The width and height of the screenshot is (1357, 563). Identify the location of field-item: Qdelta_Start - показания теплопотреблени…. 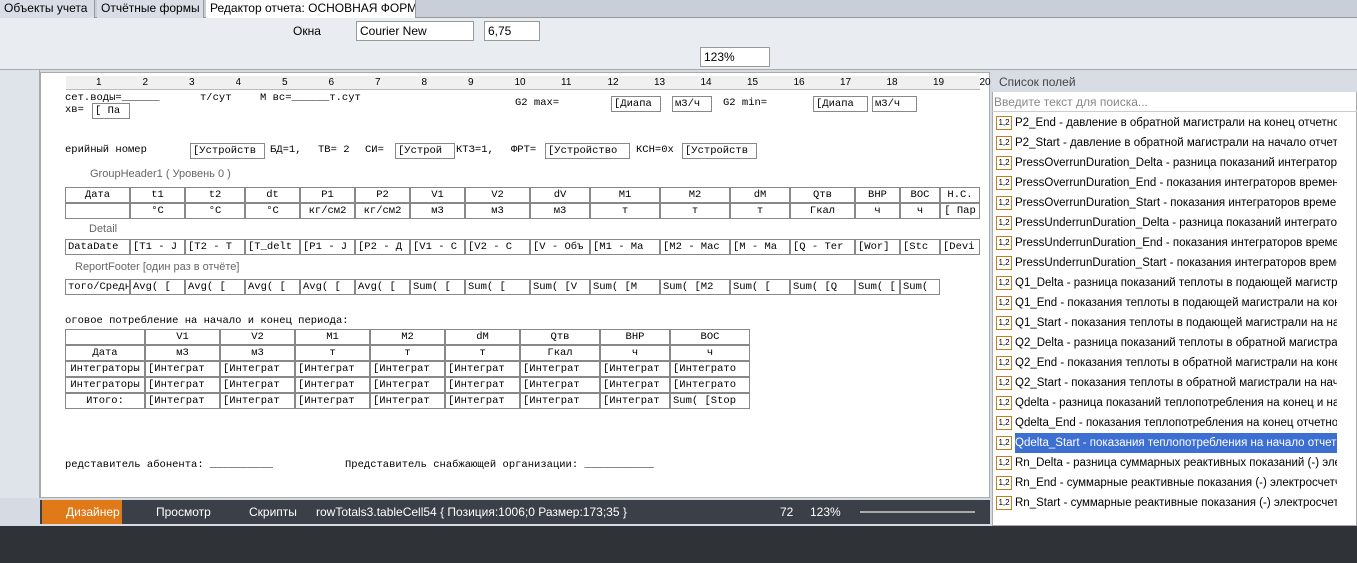
(1176, 443).